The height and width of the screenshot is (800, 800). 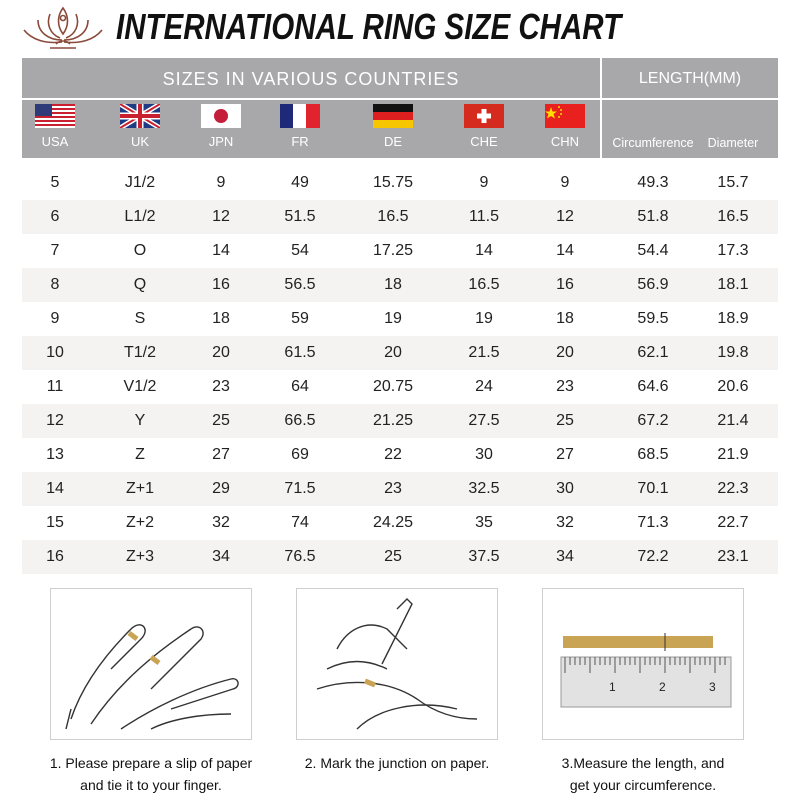 I want to click on table-cell: 54, so click(x=300, y=250).